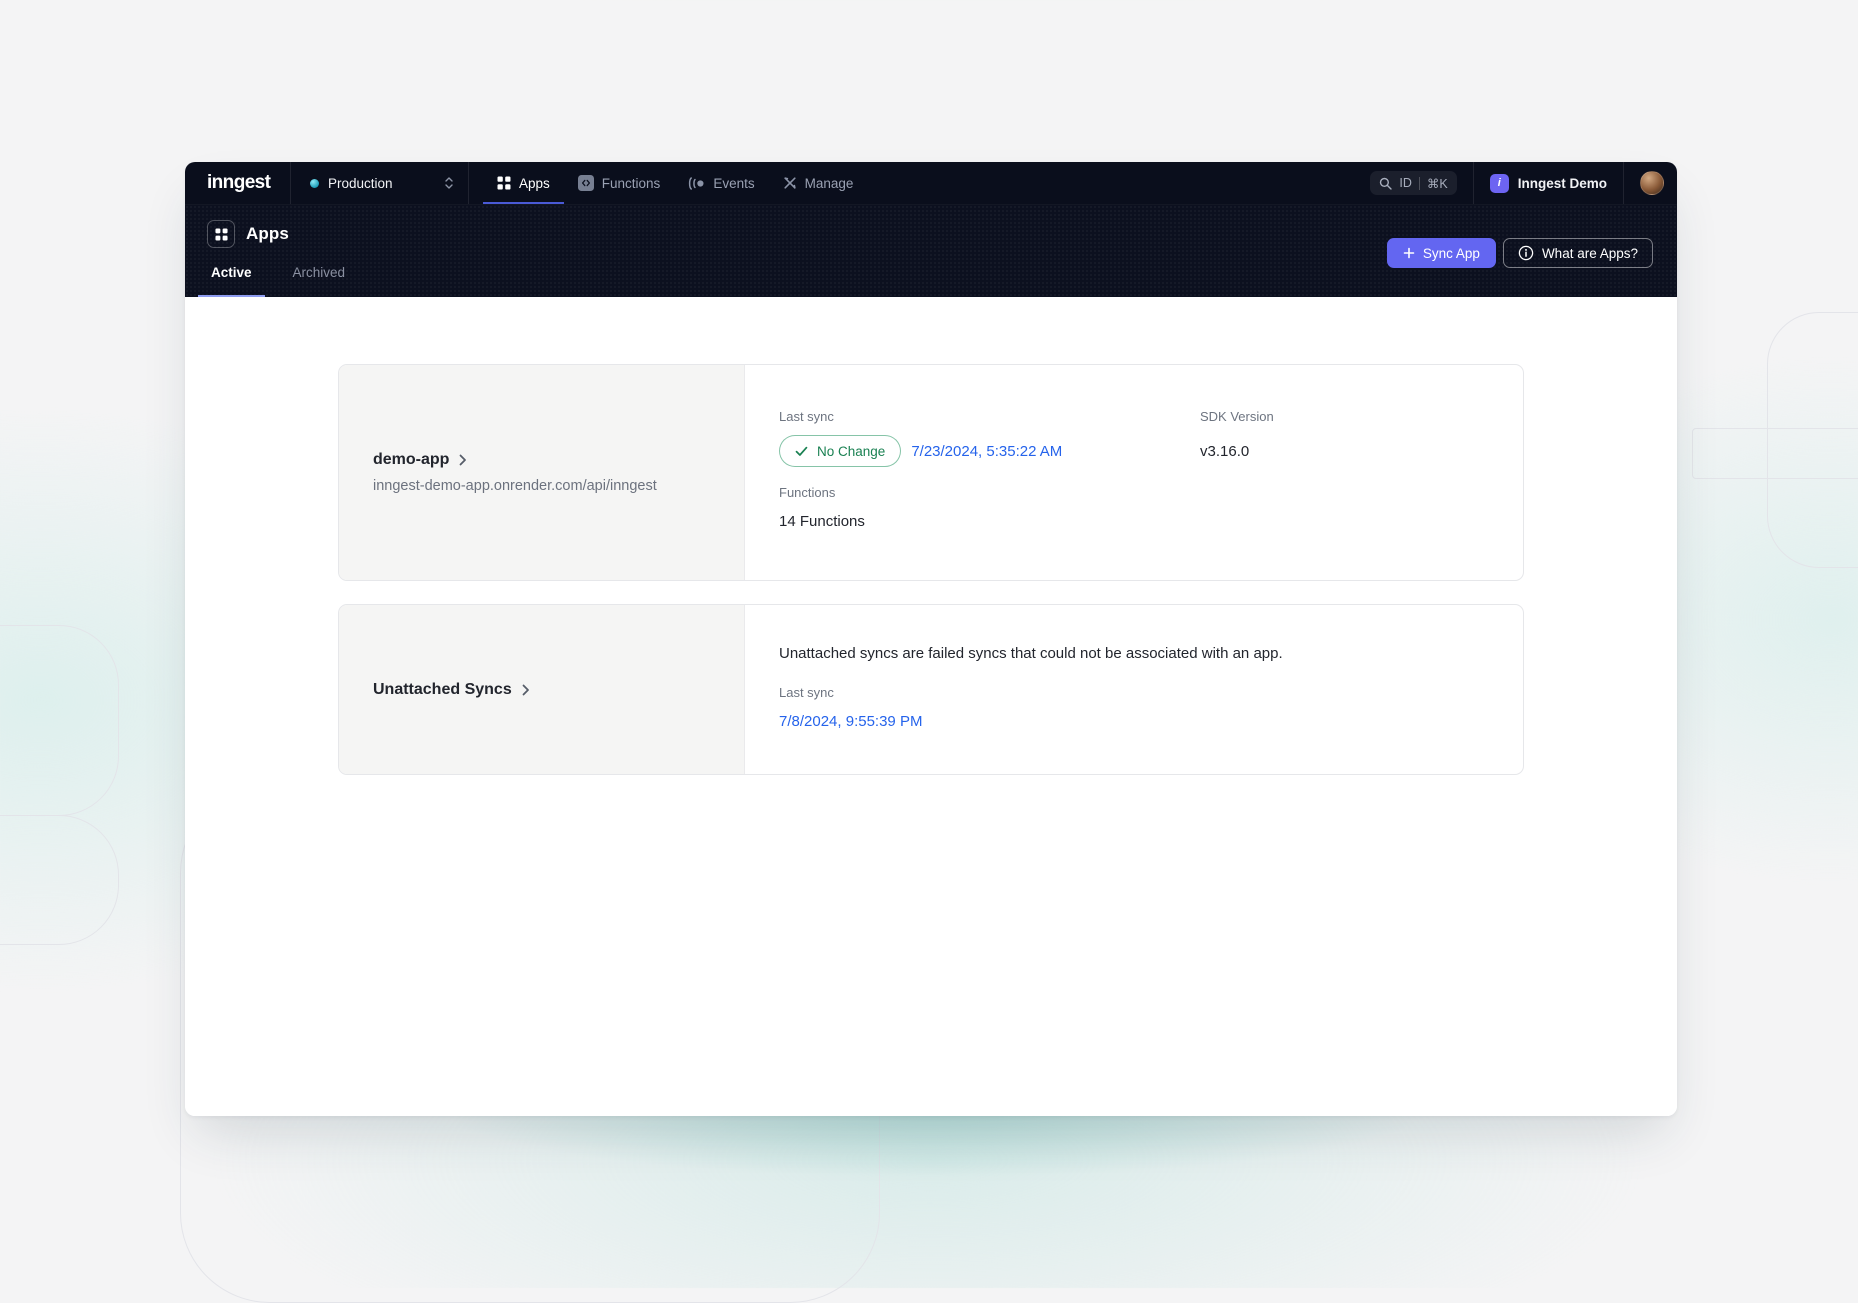  Describe the element at coordinates (534, 183) in the screenshot. I see `nav-tab-label: Apps` at that location.